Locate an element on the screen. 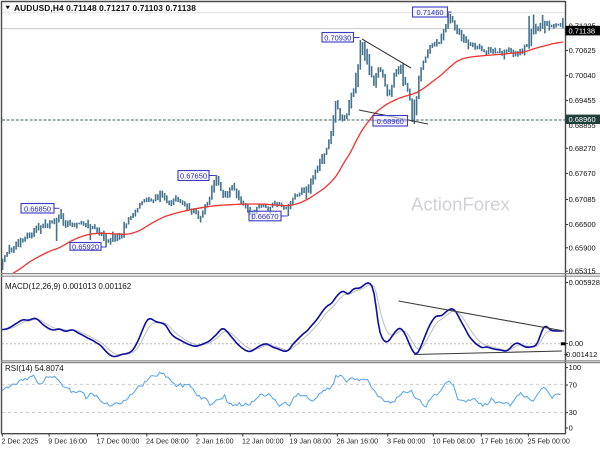 This screenshot has height=450, width=600. svg-text: 2 Jan 16:00 is located at coordinates (215, 440).